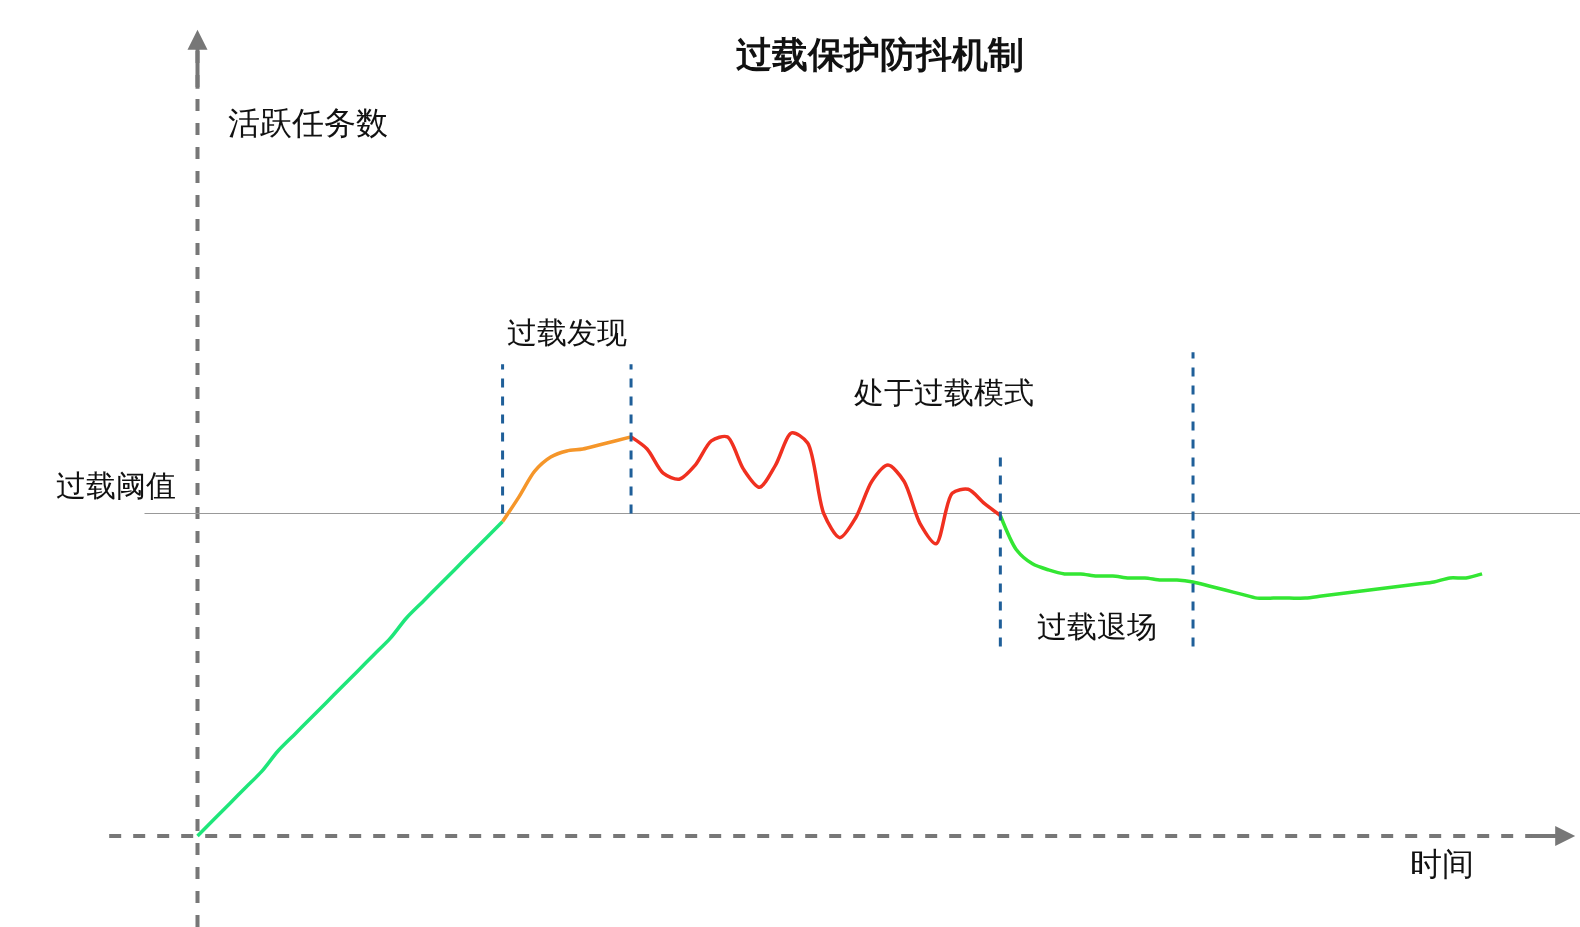 Image resolution: width=1580 pixels, height=927 pixels. Describe the element at coordinates (116, 485) in the screenshot. I see `ref-line-label: 过载阈值` at that location.